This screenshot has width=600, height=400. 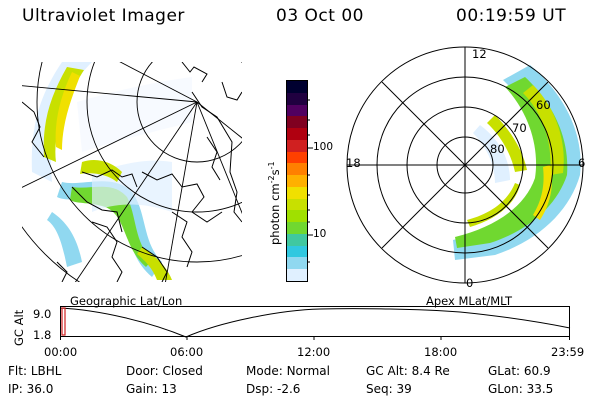 What do you see at coordinates (35, 371) in the screenshot?
I see `footer-filter: Flt: LBHL` at bounding box center [35, 371].